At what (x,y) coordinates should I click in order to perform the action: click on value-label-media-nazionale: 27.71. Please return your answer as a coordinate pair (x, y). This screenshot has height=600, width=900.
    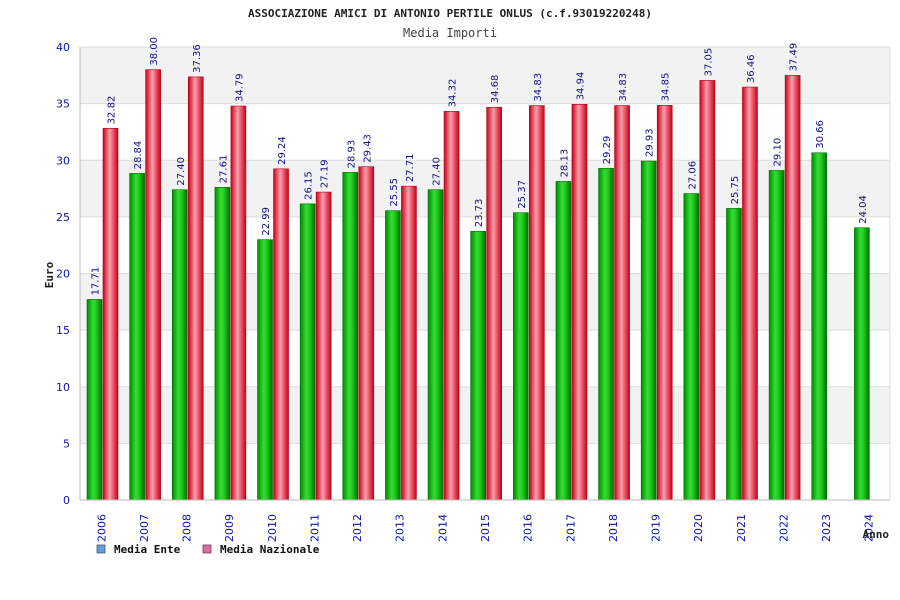
    Looking at the image, I should click on (410, 168).